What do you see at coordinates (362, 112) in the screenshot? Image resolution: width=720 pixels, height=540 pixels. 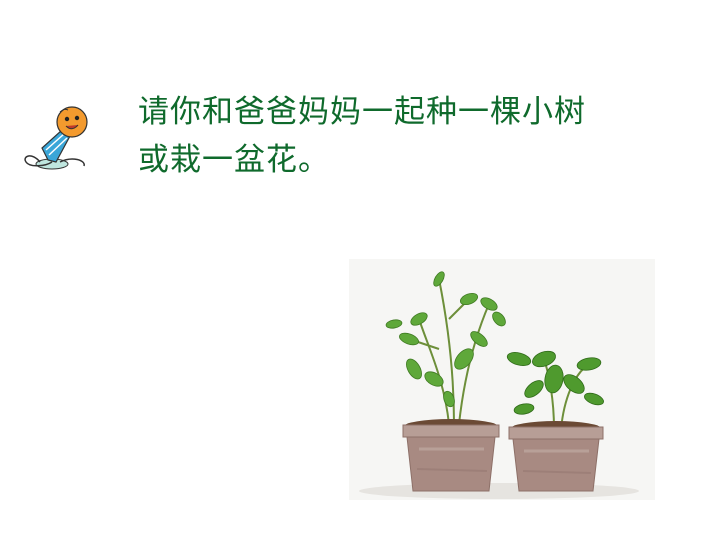 I see `instruction-line-1: 请你和爸爸妈妈一起种一棵小树` at bounding box center [362, 112].